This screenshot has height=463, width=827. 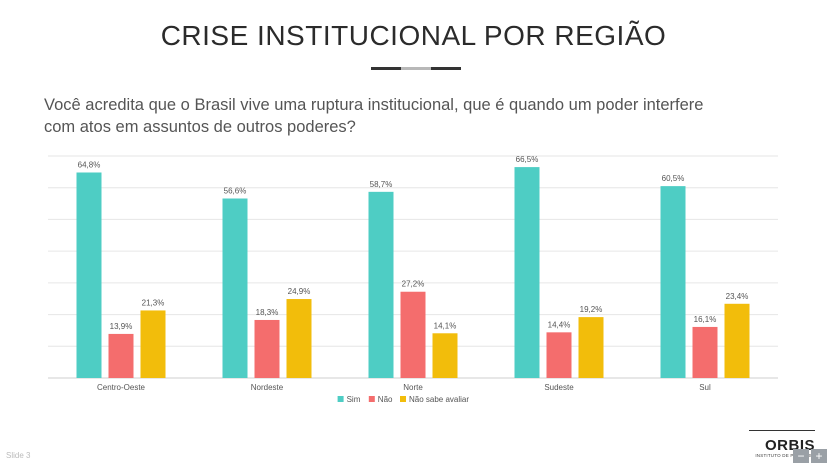 I want to click on data-label: 14,1%, so click(x=445, y=325).